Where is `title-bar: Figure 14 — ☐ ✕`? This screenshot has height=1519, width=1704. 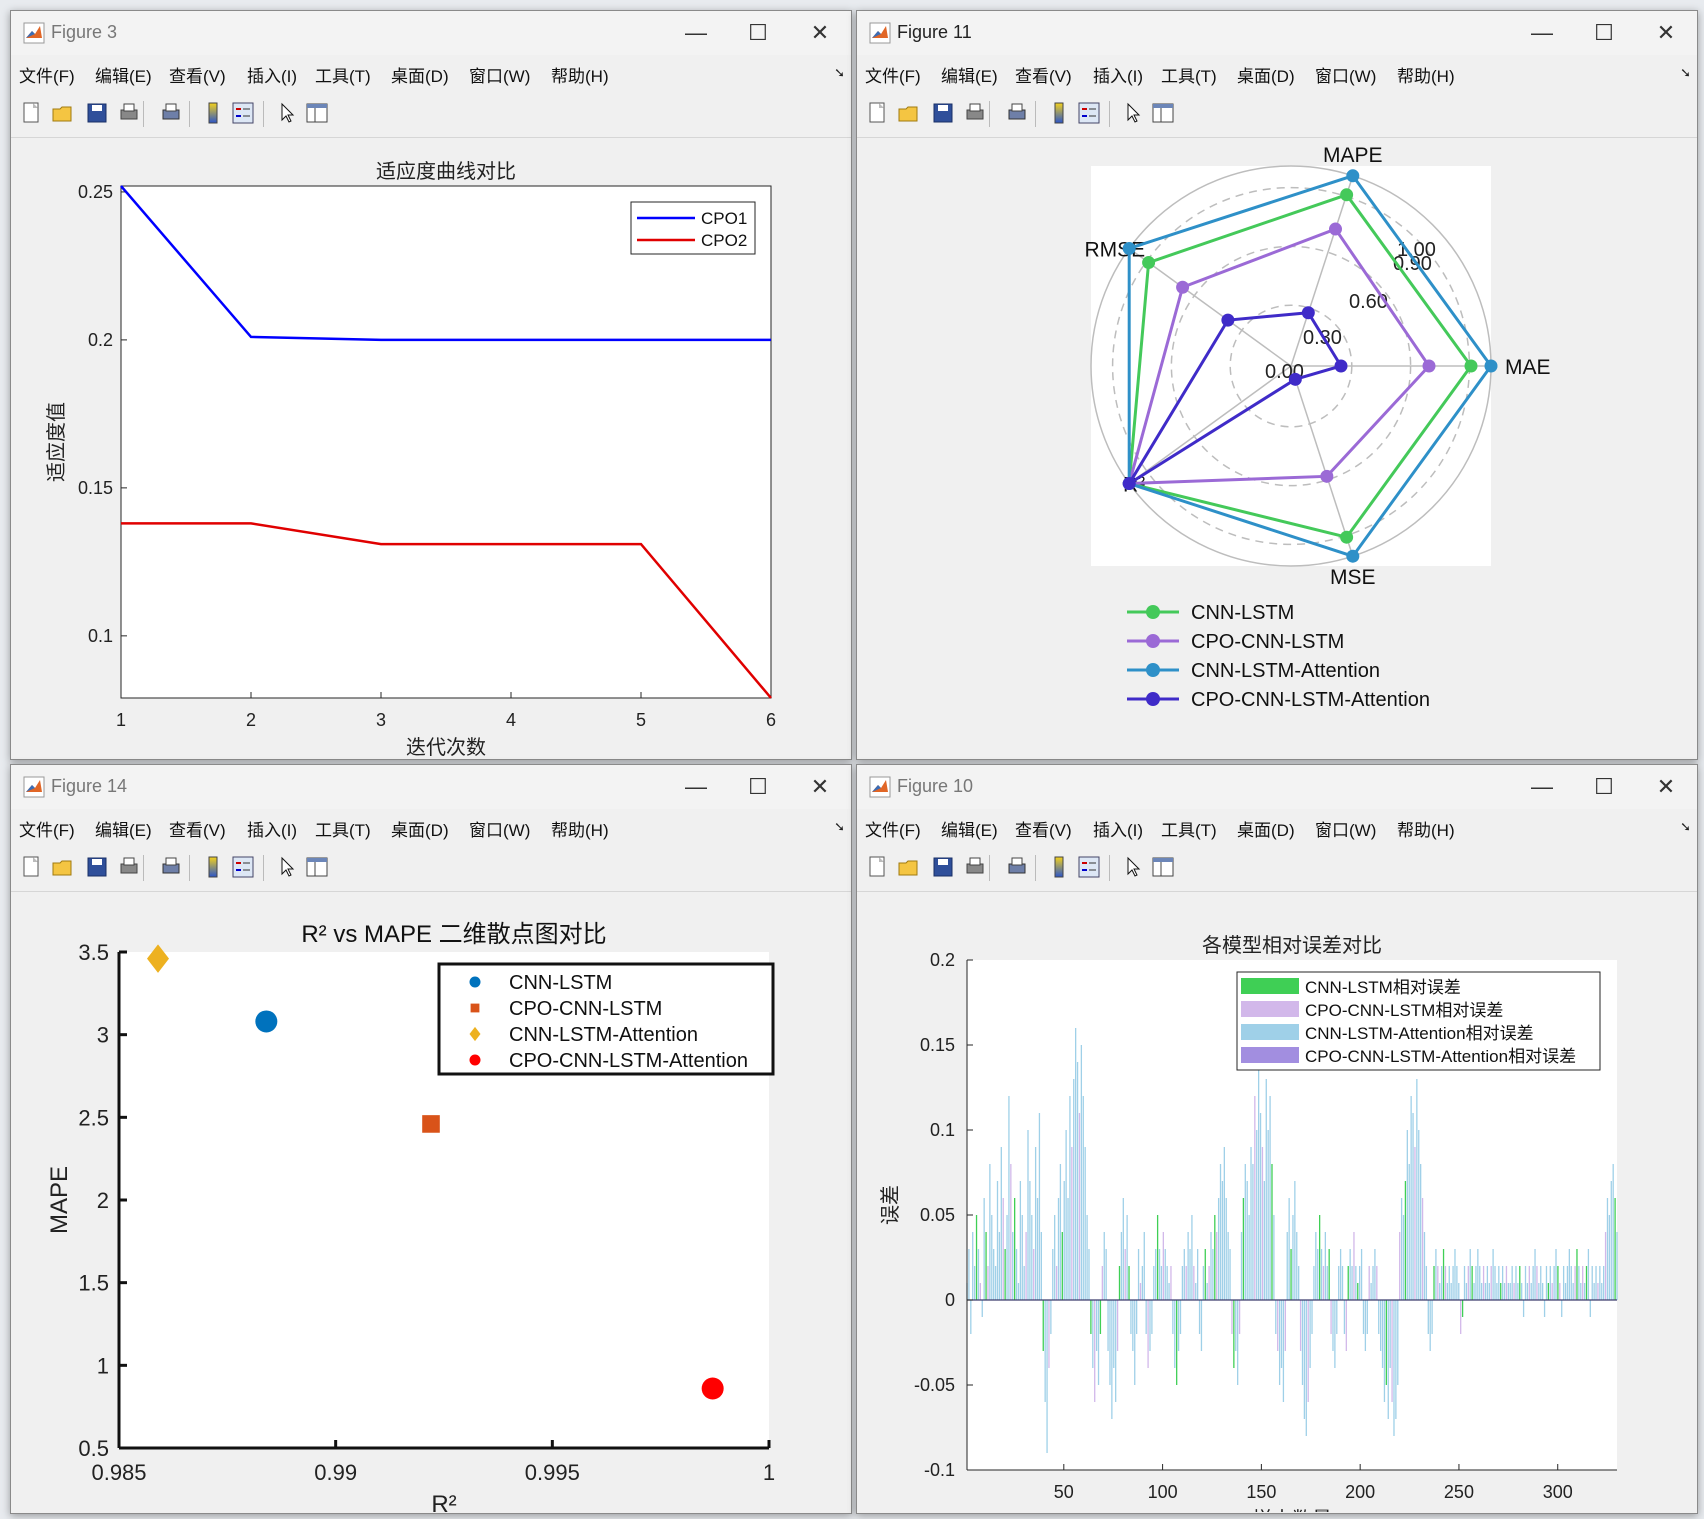 title-bar: Figure 14 — ☐ ✕ is located at coordinates (431, 787).